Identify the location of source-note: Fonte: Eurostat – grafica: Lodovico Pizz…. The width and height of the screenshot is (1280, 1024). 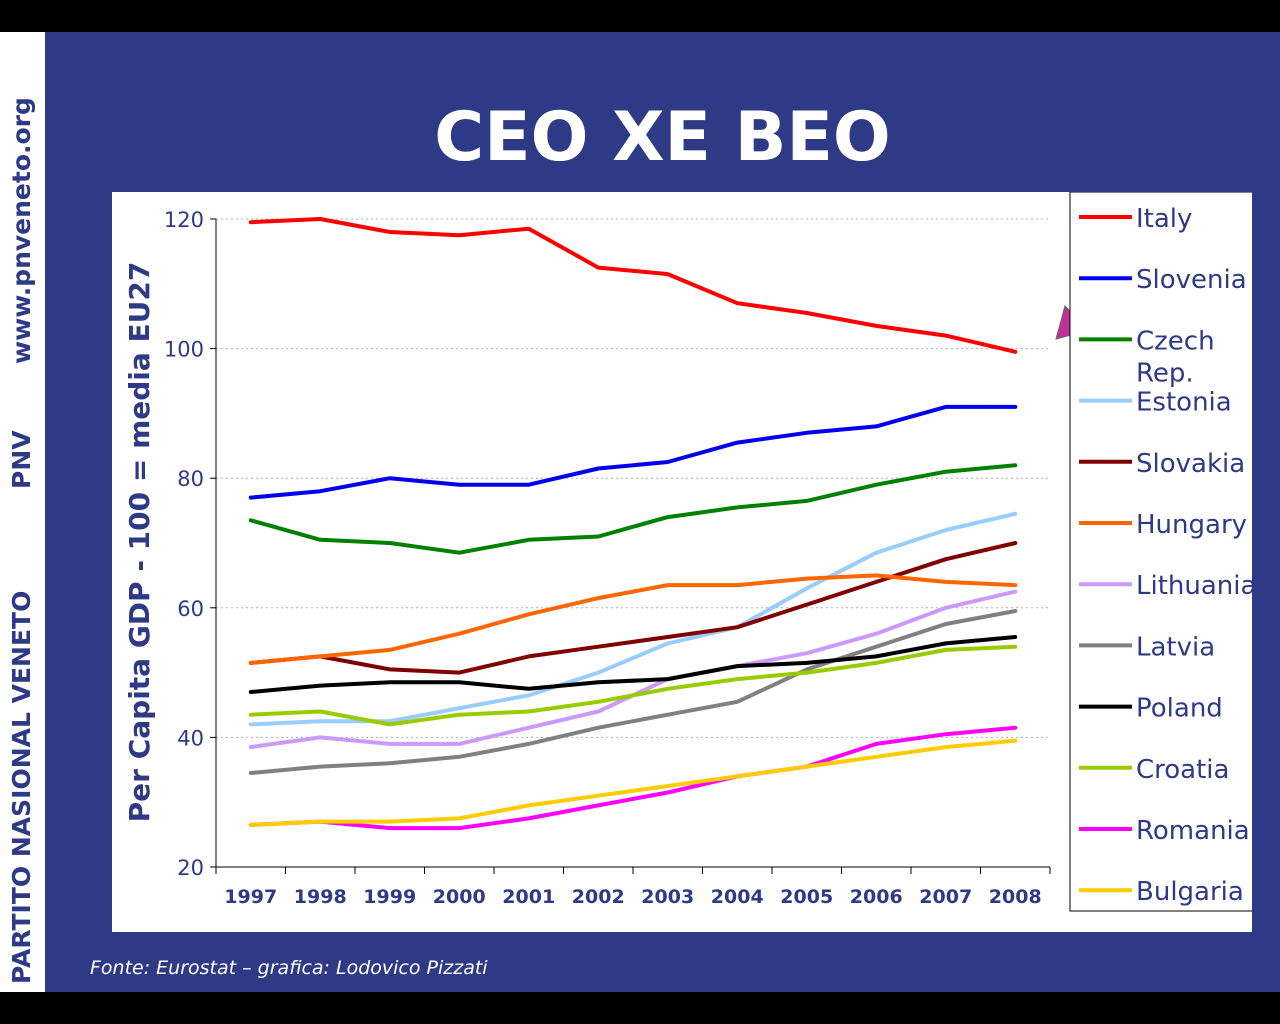
(289, 968).